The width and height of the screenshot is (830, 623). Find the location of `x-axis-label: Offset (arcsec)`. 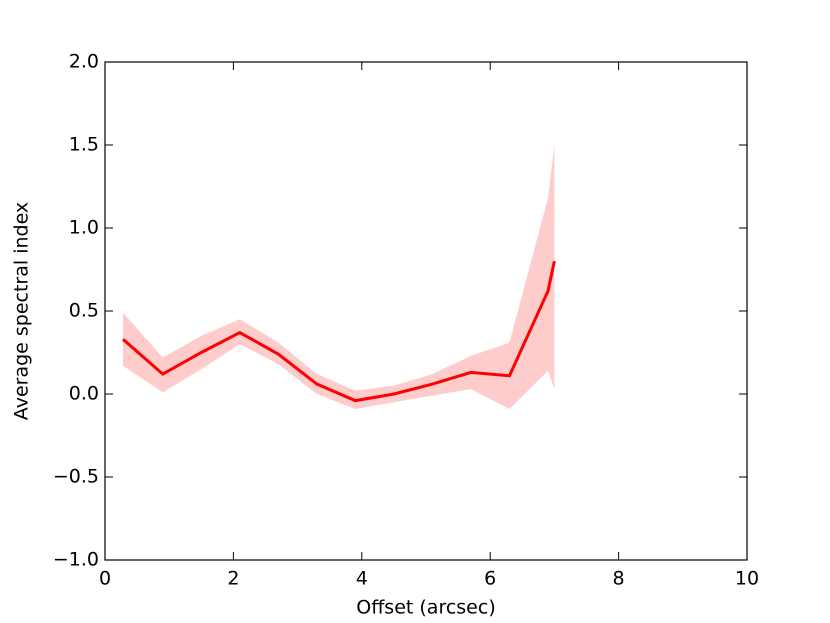

x-axis-label: Offset (arcsec) is located at coordinates (425, 608).